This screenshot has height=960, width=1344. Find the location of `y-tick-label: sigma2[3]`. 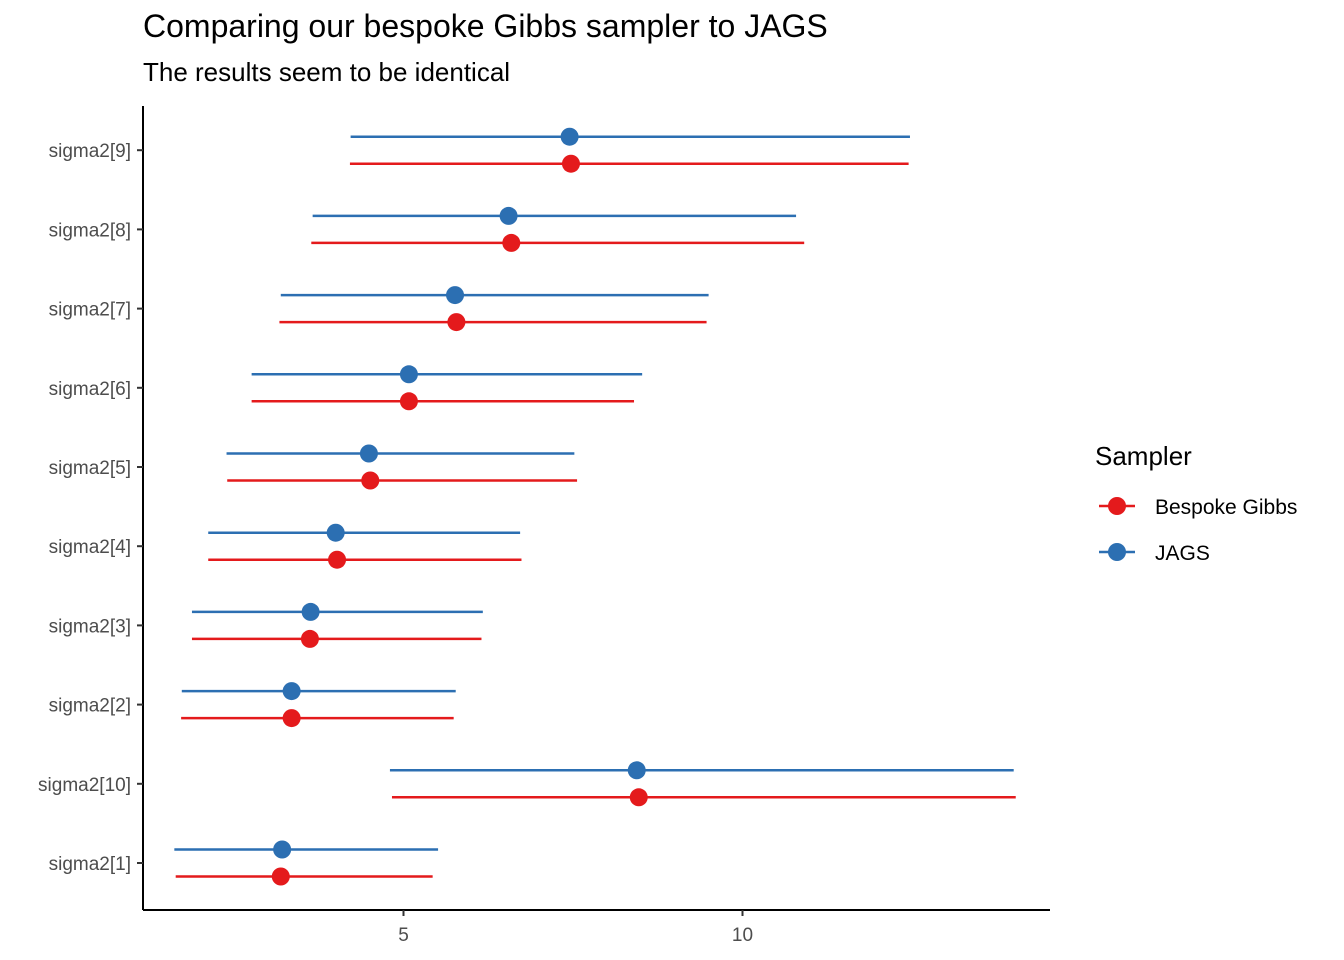

y-tick-label: sigma2[3] is located at coordinates (90, 626).